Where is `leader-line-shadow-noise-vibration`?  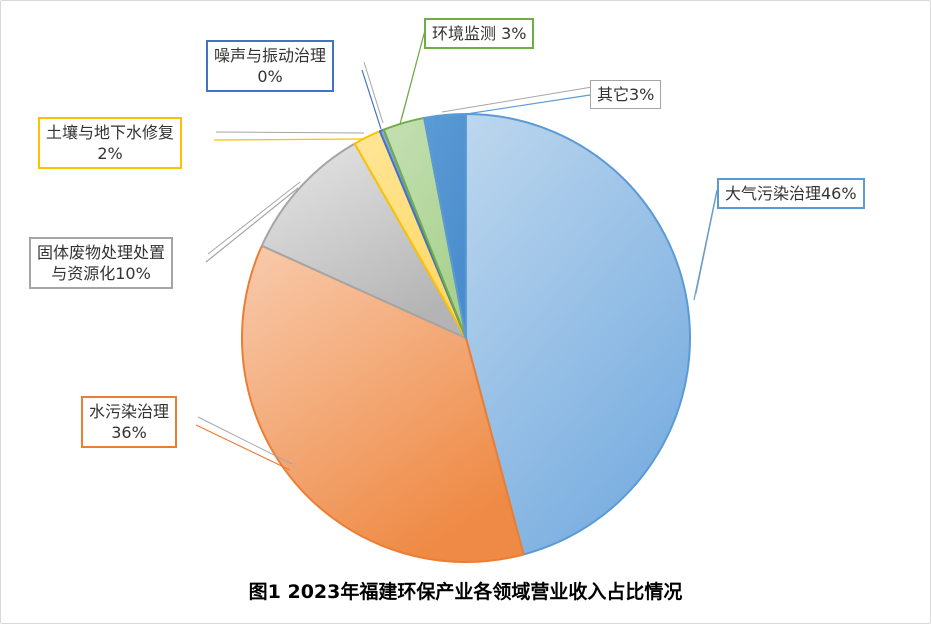 leader-line-shadow-noise-vibration is located at coordinates (373, 92).